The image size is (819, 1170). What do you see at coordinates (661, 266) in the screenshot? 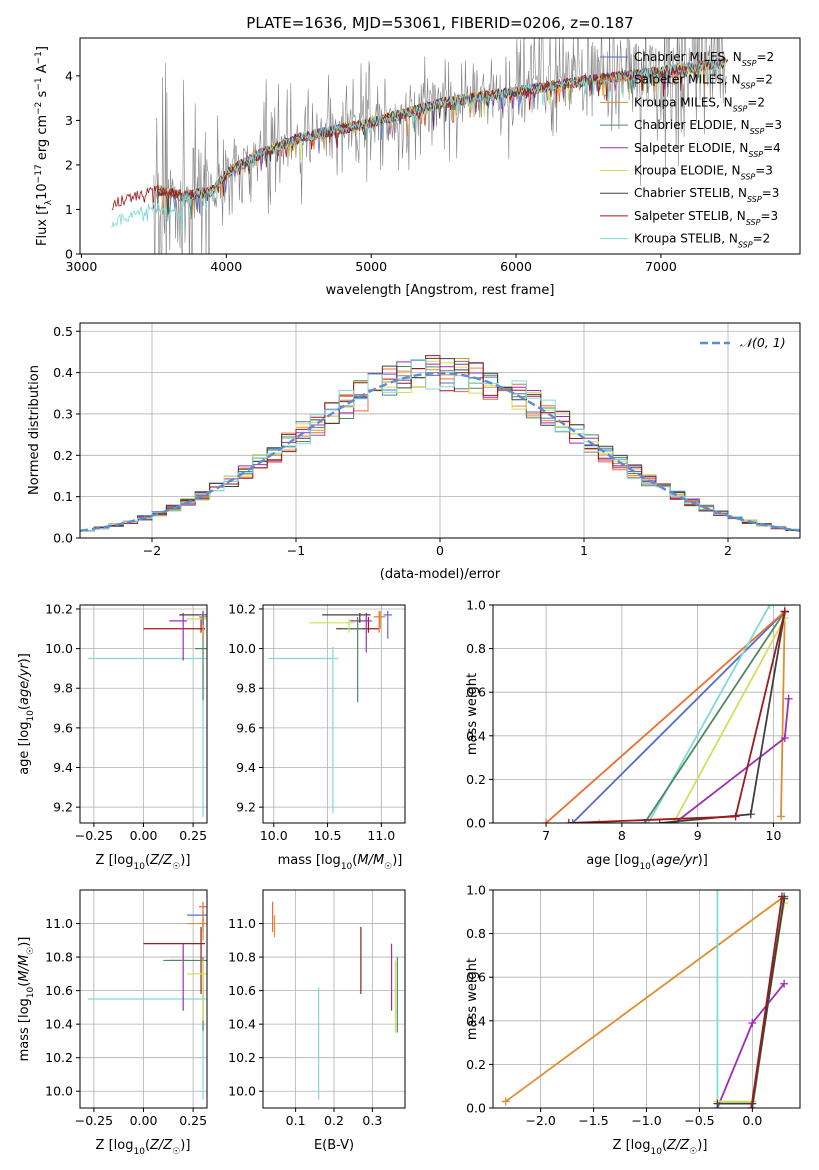
I see `x-tick-label: 7000` at bounding box center [661, 266].